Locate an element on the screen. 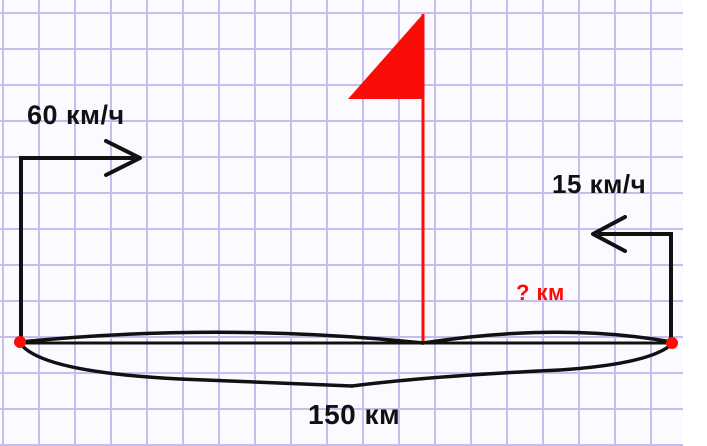 This screenshot has width=707, height=446. label-right-speed: 15 км/ч is located at coordinates (599, 184).